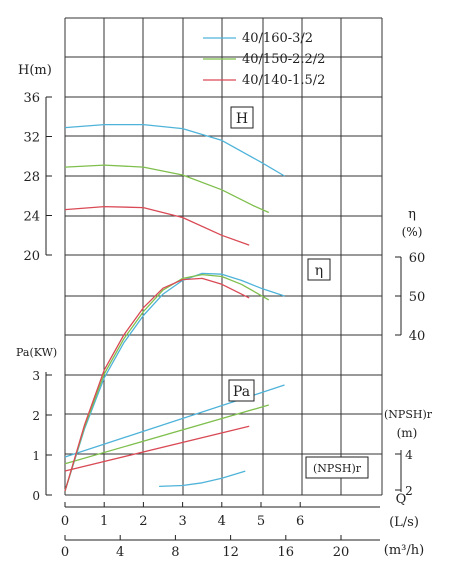 This screenshot has width=453, height=580. Describe the element at coordinates (286, 552) in the screenshot. I see `flow-m3h-tick-label: 16` at that location.